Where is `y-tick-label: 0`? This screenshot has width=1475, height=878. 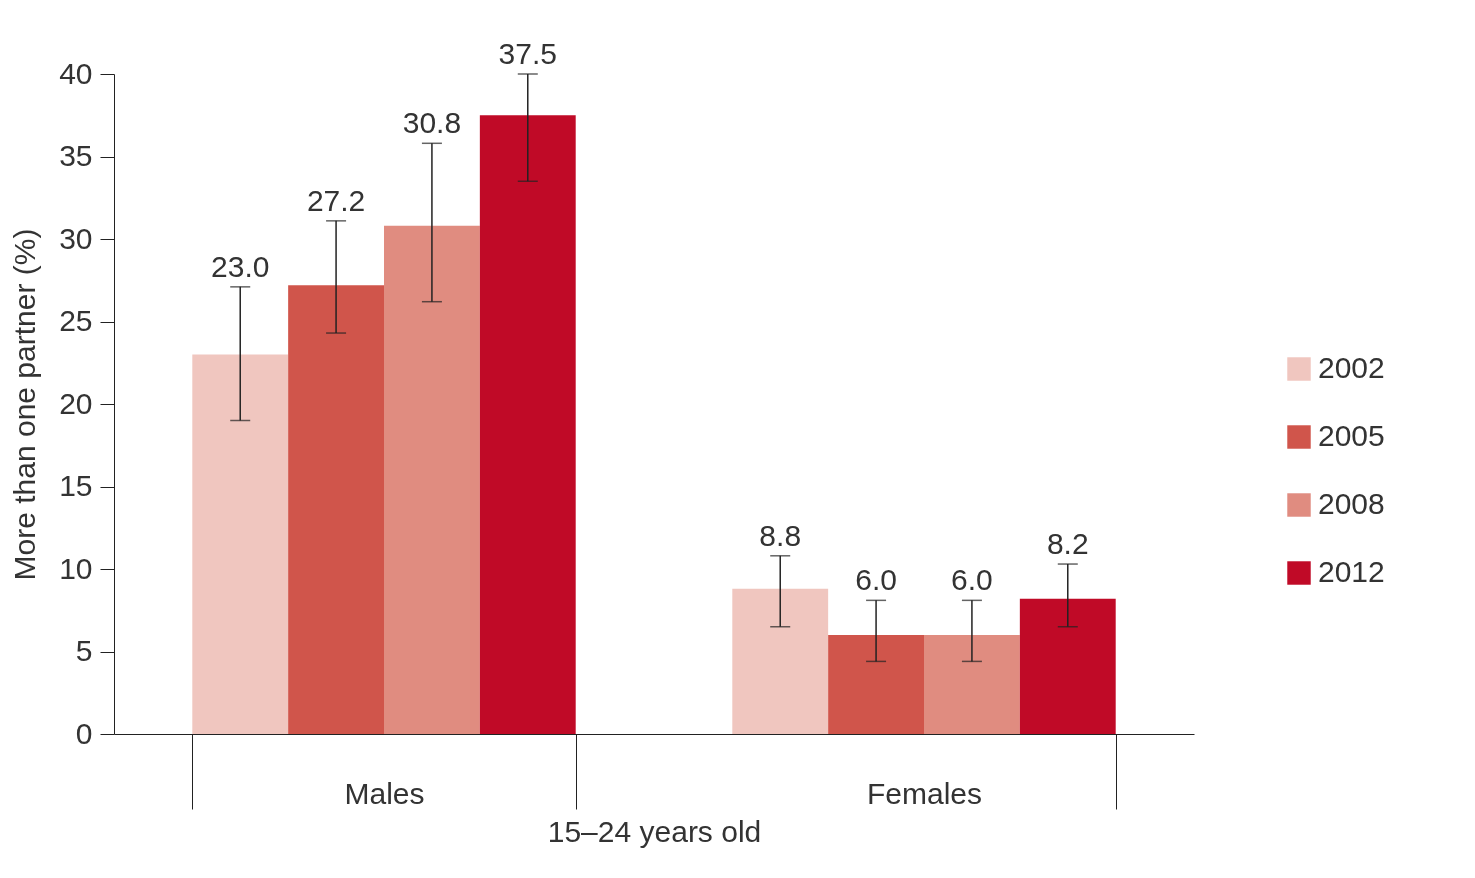
y-tick-label: 0 is located at coordinates (84, 733).